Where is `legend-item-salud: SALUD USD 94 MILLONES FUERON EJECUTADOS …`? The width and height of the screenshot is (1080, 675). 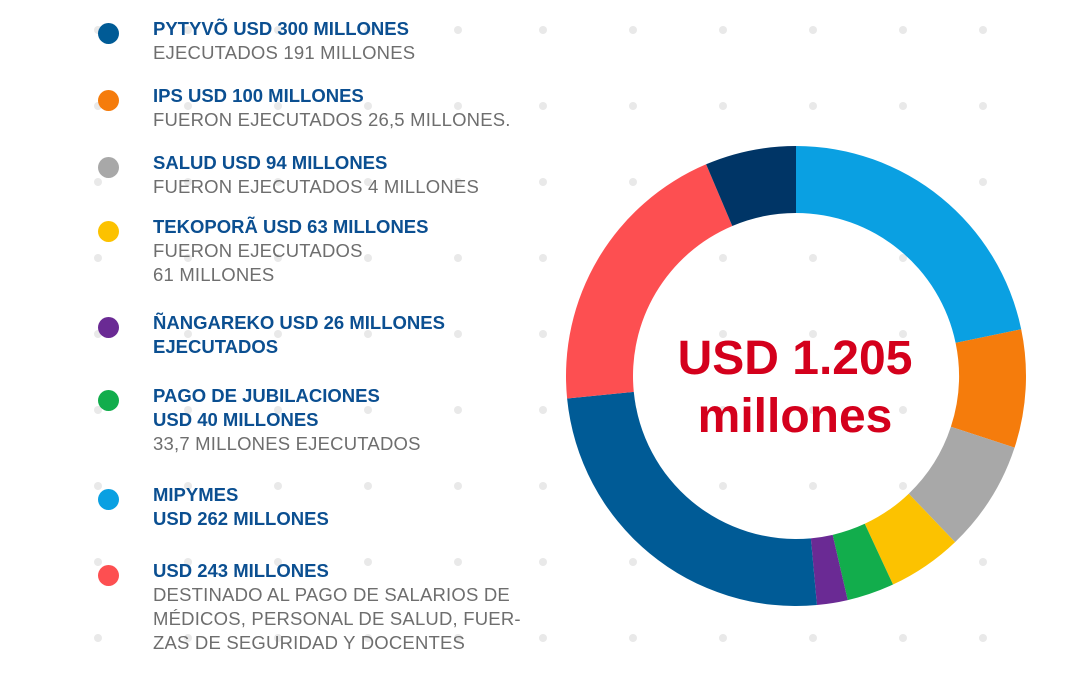
legend-item-salud: SALUD USD 94 MILLONES FUERON EJECUTADOS … is located at coordinates (323, 175).